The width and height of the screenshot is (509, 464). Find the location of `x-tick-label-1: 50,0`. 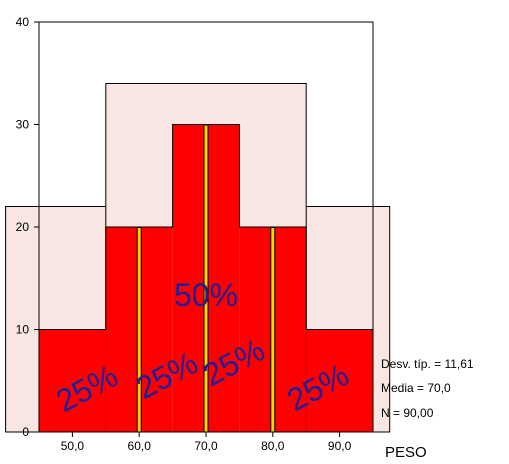

x-tick-label-1: 50,0 is located at coordinates (73, 446).